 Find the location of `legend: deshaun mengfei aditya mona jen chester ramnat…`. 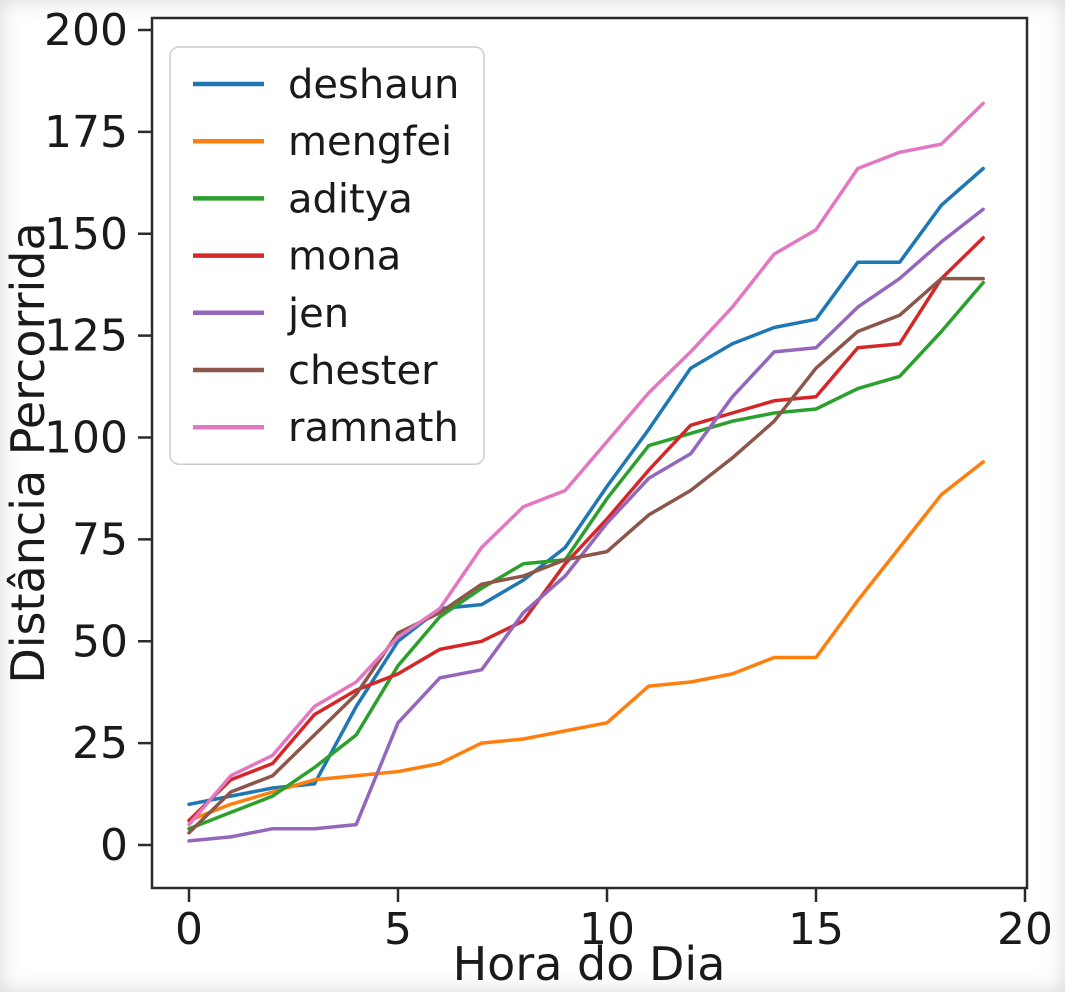

legend: deshaun mengfei aditya mona jen chester ramnat… is located at coordinates (327, 255).